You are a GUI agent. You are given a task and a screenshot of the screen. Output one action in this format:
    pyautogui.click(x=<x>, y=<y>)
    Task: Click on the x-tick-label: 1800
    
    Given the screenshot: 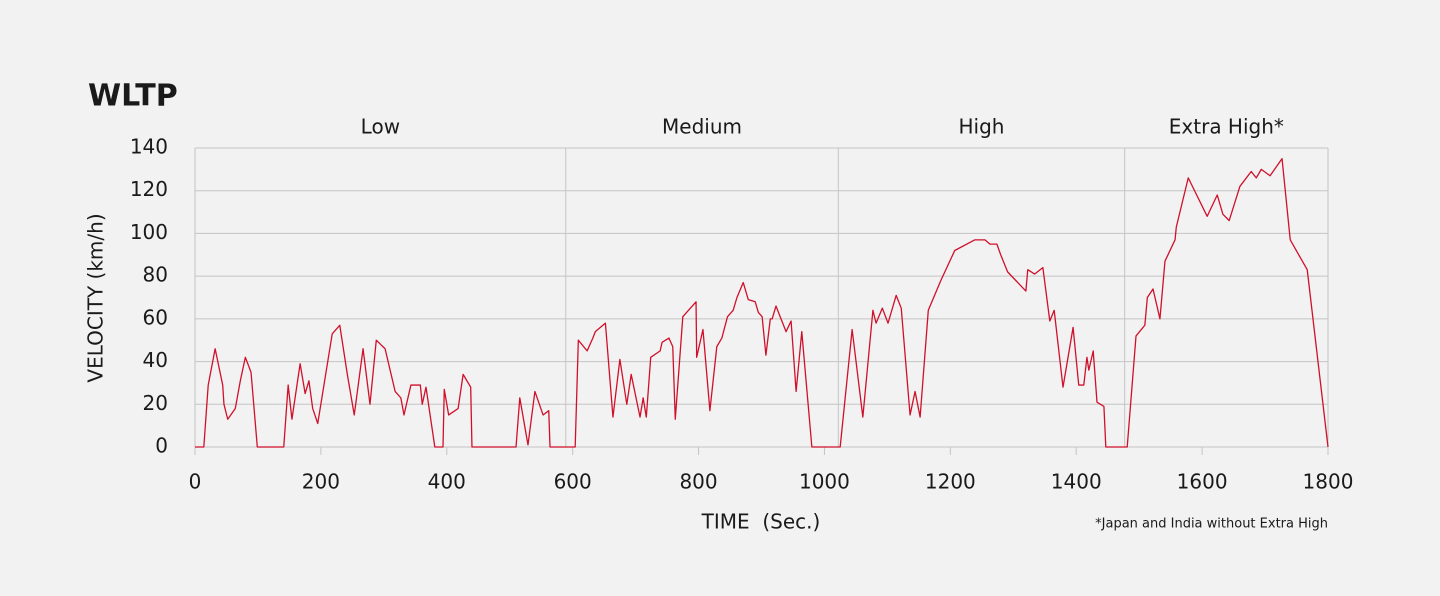 What is the action you would take?
    pyautogui.click(x=1328, y=482)
    